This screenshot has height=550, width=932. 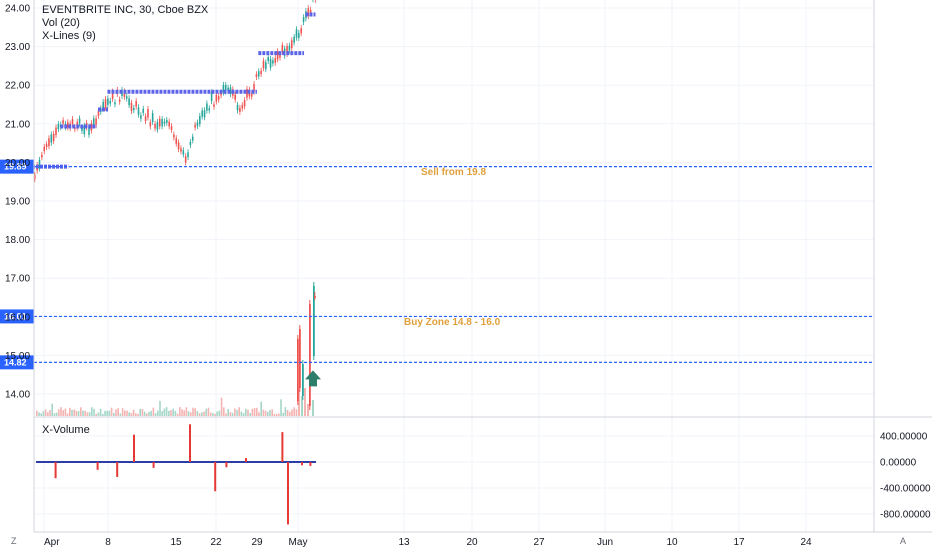 What do you see at coordinates (903, 541) in the screenshot?
I see `auto-scale-toggle: A` at bounding box center [903, 541].